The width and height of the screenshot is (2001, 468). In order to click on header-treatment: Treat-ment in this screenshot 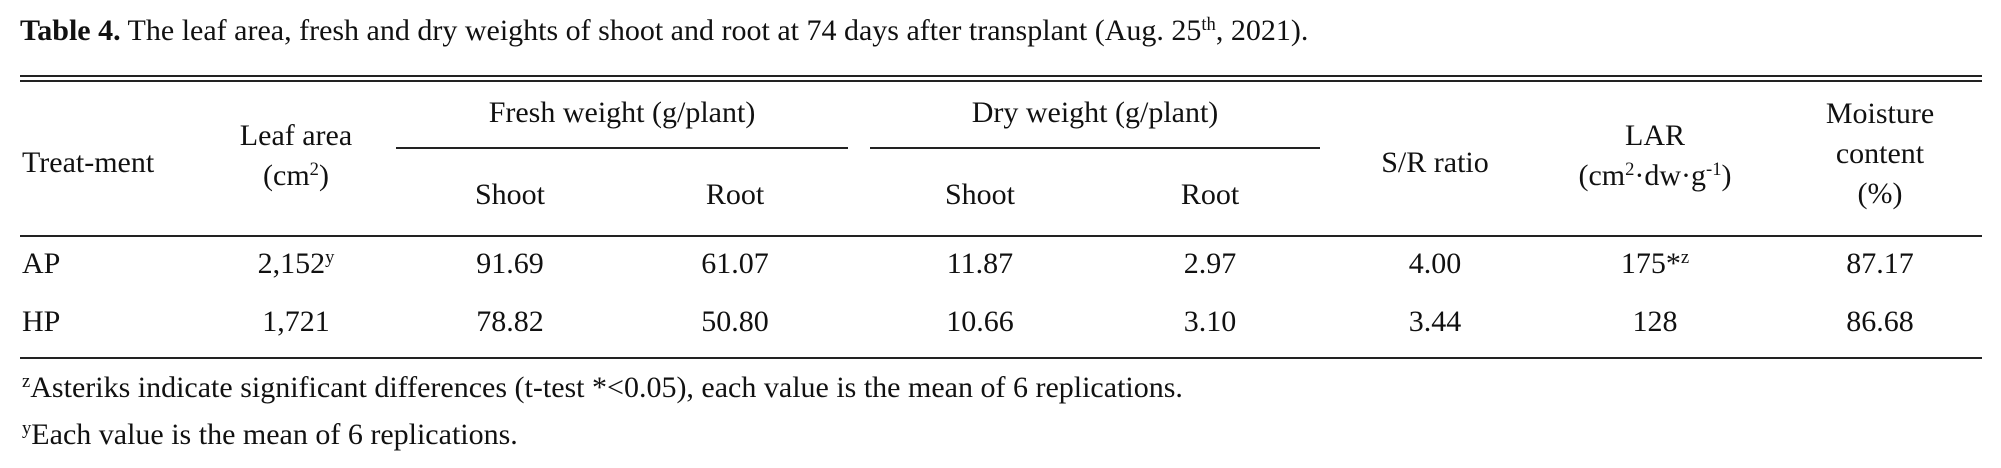, I will do `click(88, 162)`.